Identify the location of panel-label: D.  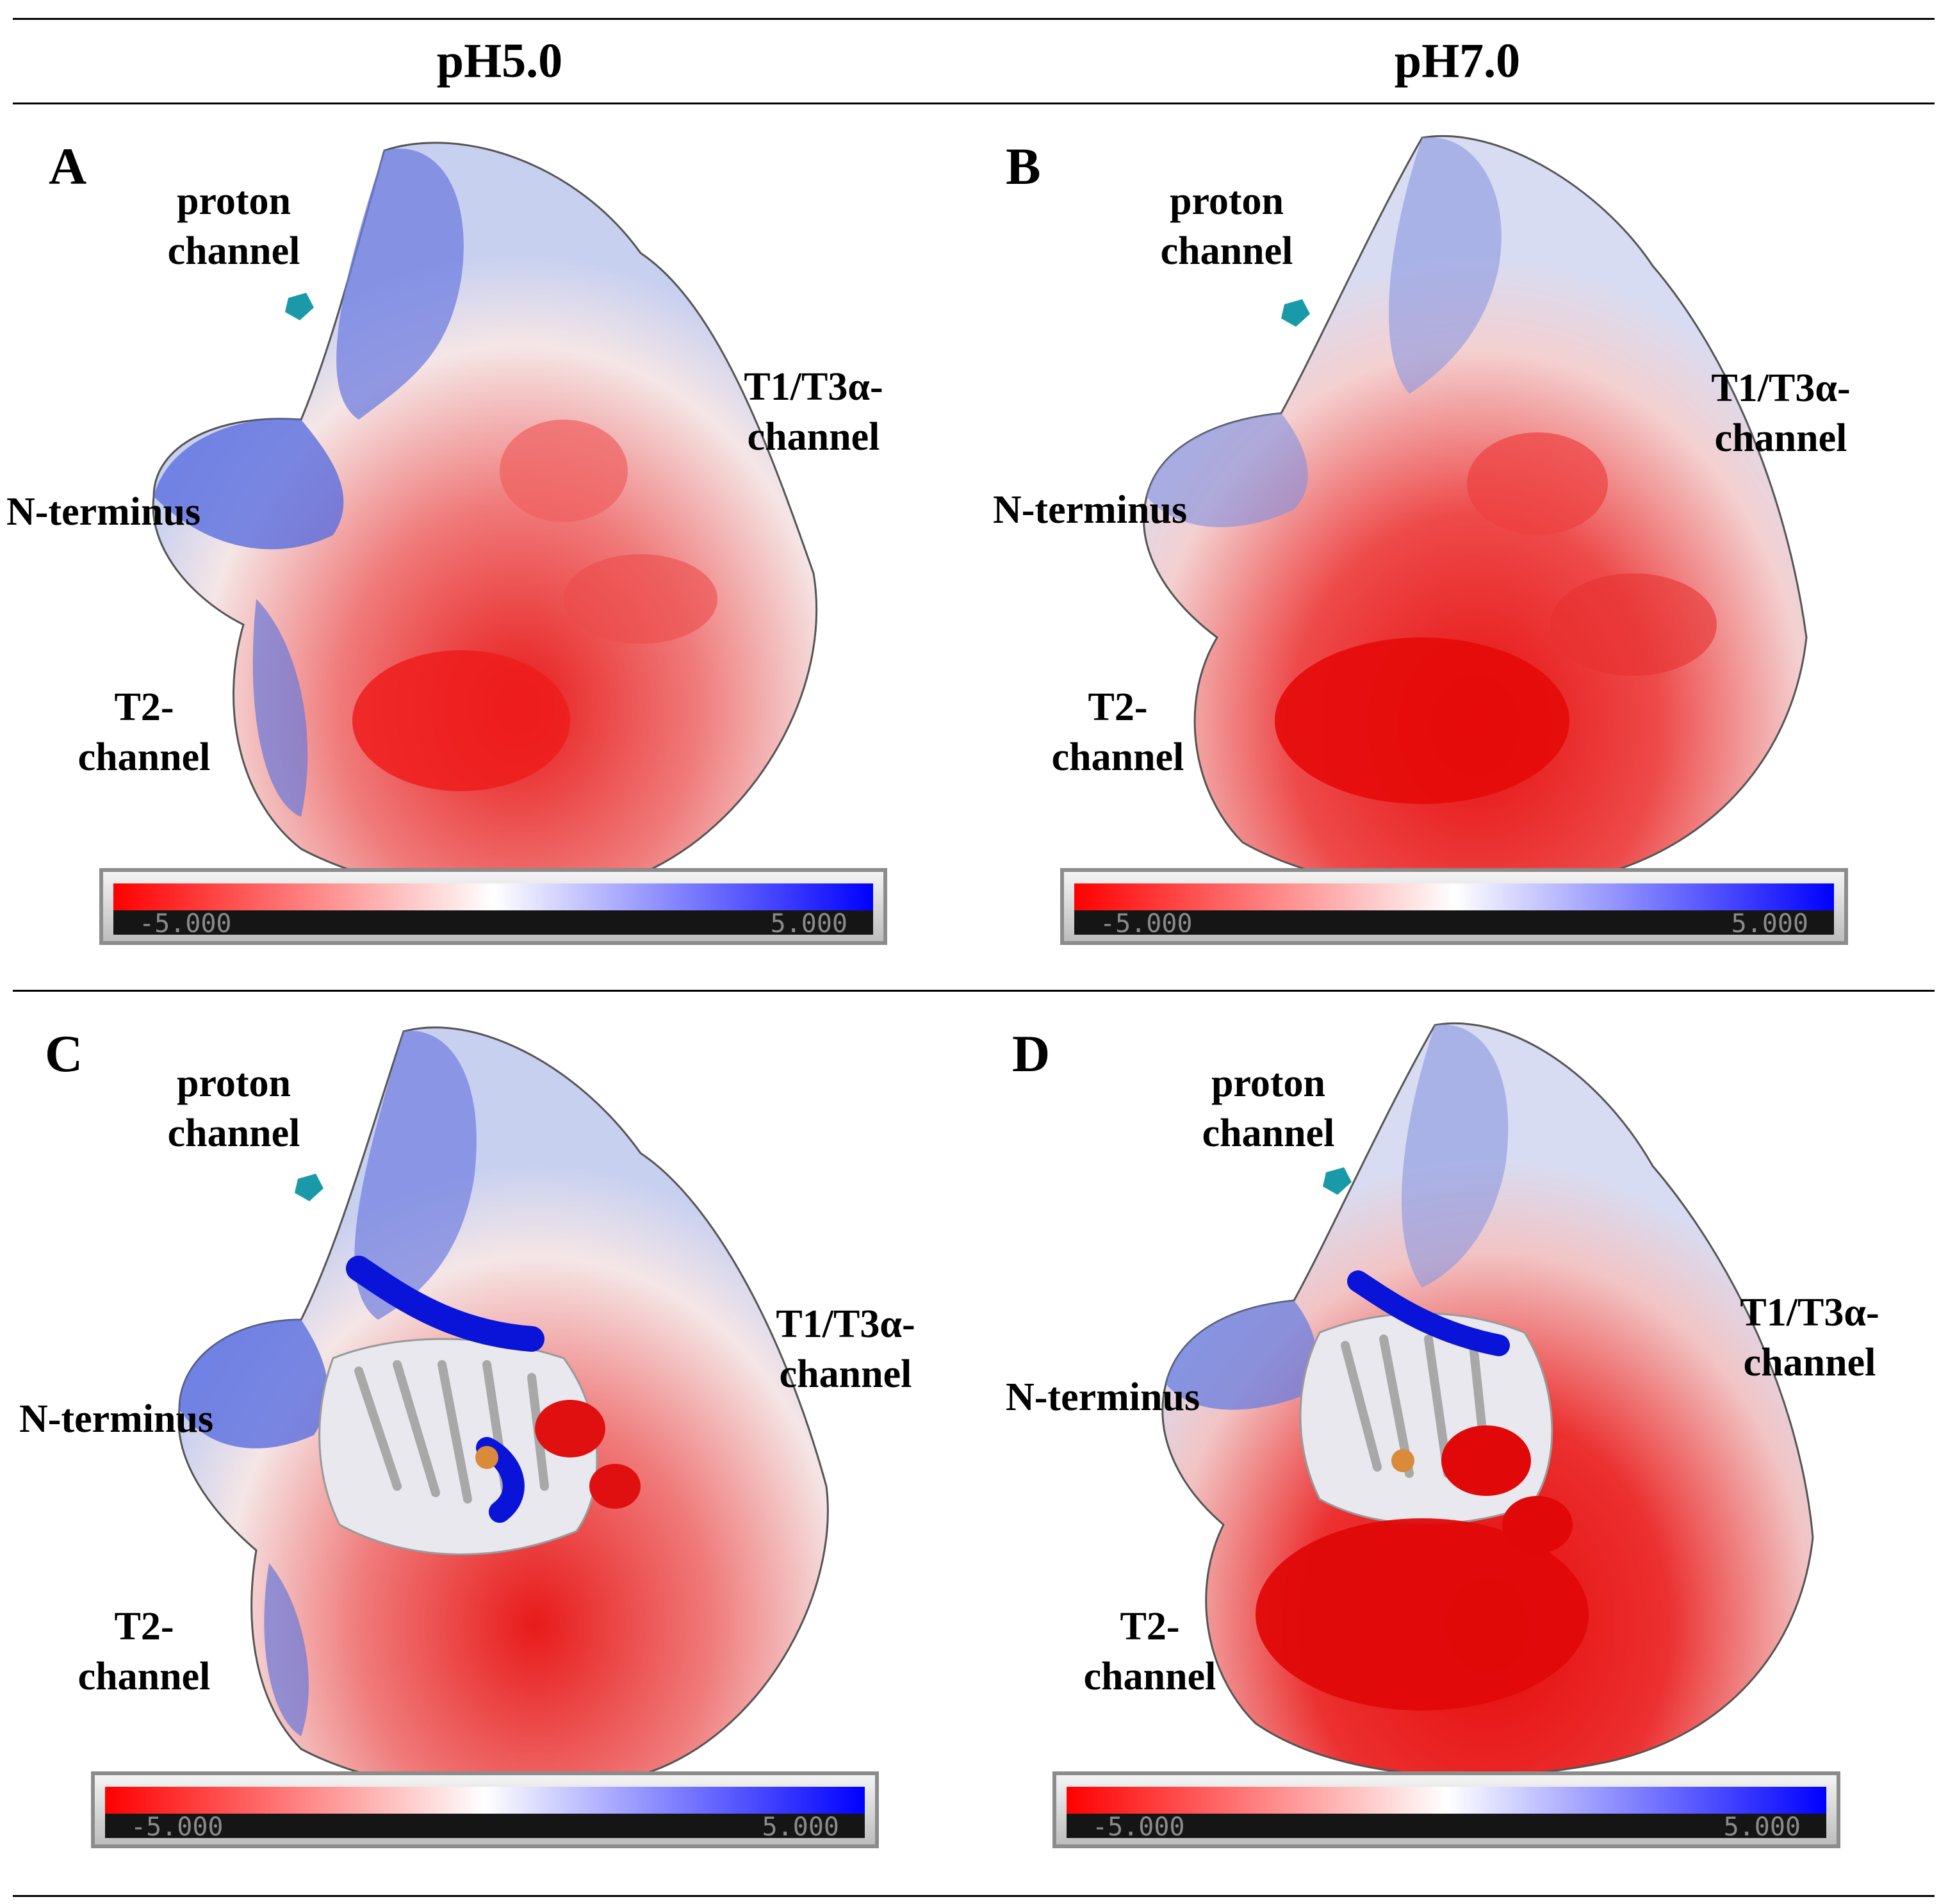
(1031, 1053).